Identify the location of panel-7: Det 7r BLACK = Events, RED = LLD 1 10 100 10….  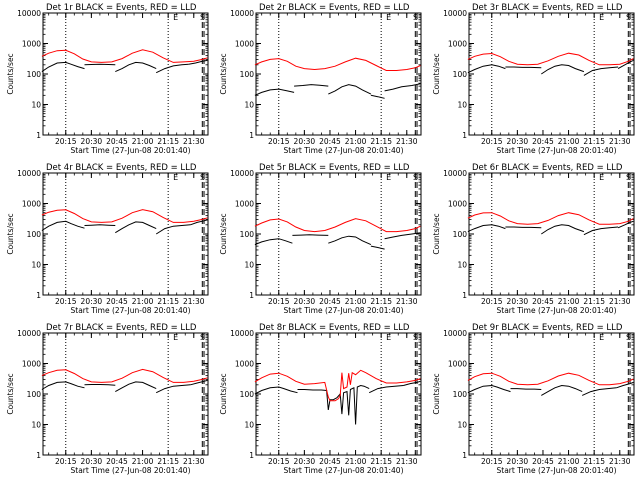
(107, 399).